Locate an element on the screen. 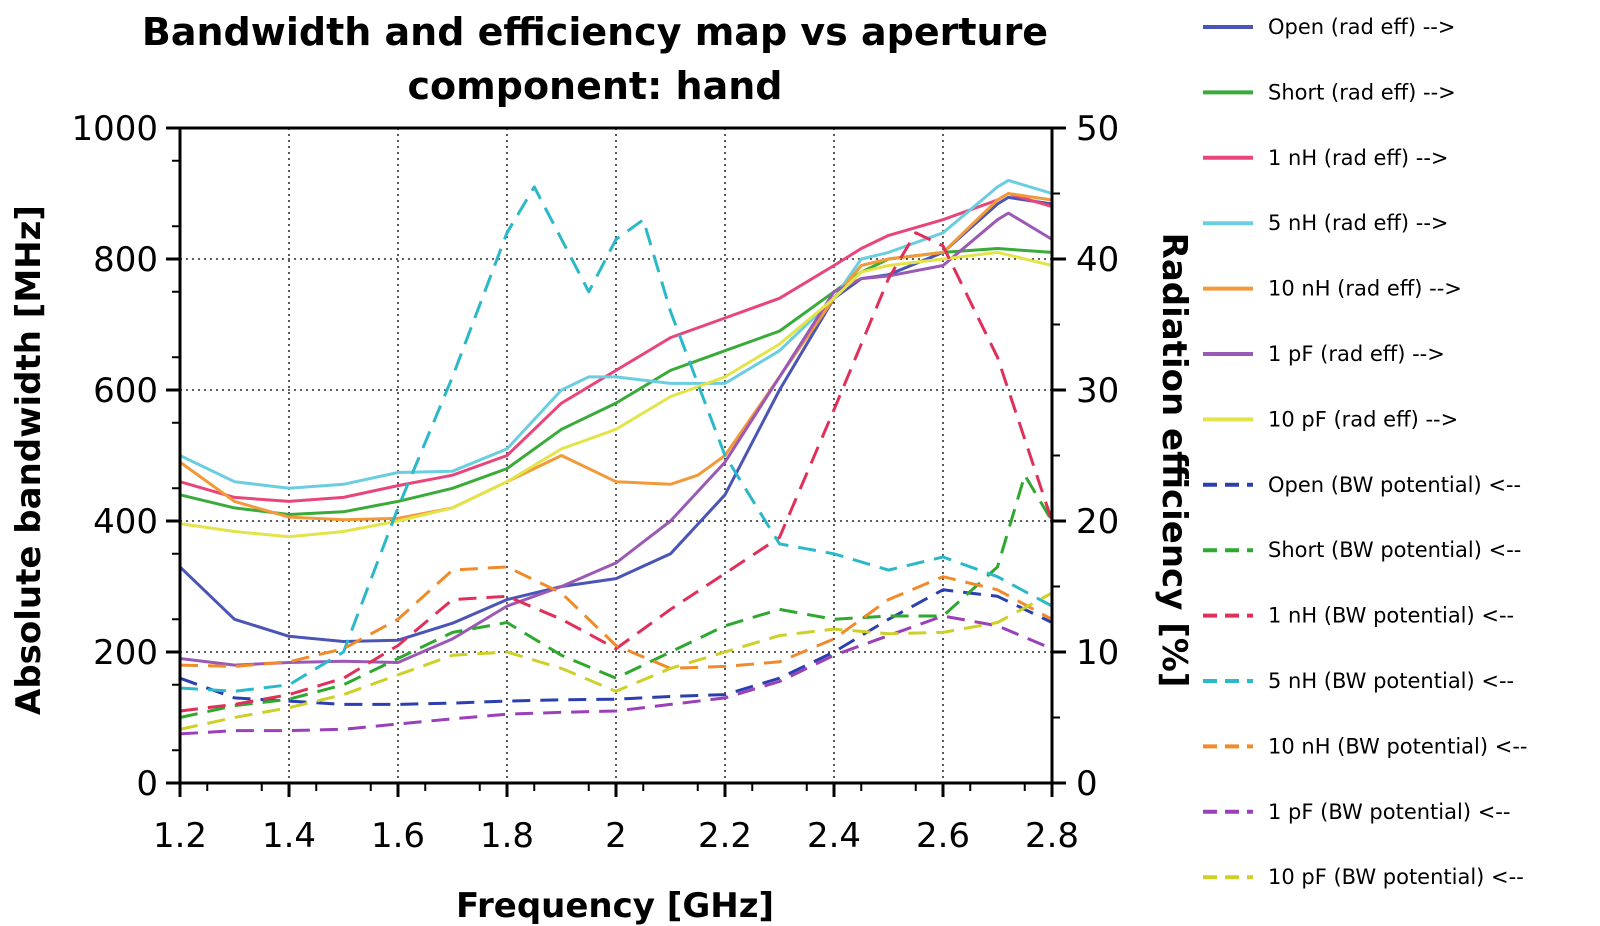 This screenshot has width=1600, height=926. legend-label: 5 nH (rad eff) --> is located at coordinates (1358, 223).